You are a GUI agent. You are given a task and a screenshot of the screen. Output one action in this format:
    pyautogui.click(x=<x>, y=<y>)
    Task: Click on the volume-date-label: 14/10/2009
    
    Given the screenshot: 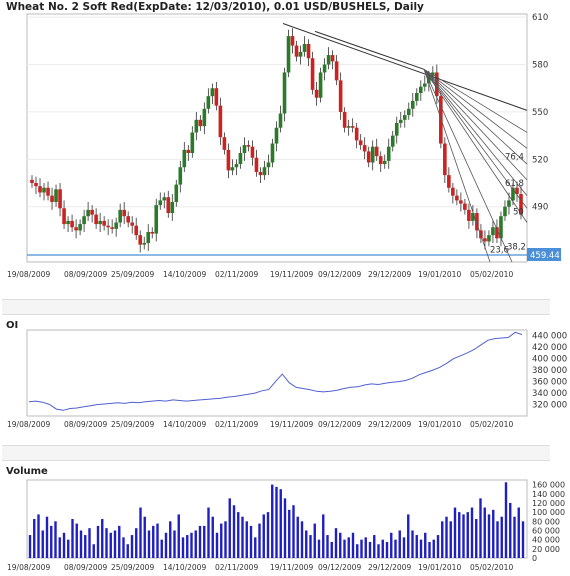 What is the action you would take?
    pyautogui.click(x=184, y=567)
    